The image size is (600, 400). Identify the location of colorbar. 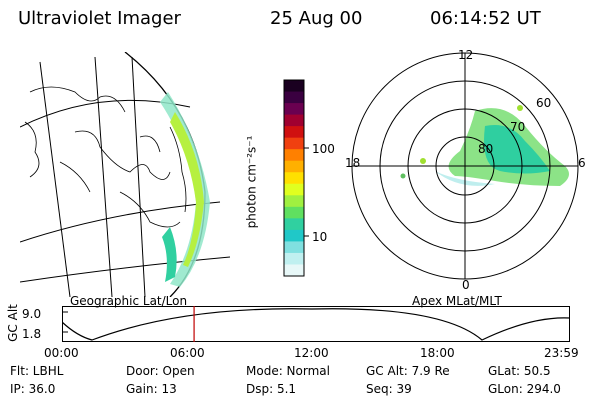
(296, 178).